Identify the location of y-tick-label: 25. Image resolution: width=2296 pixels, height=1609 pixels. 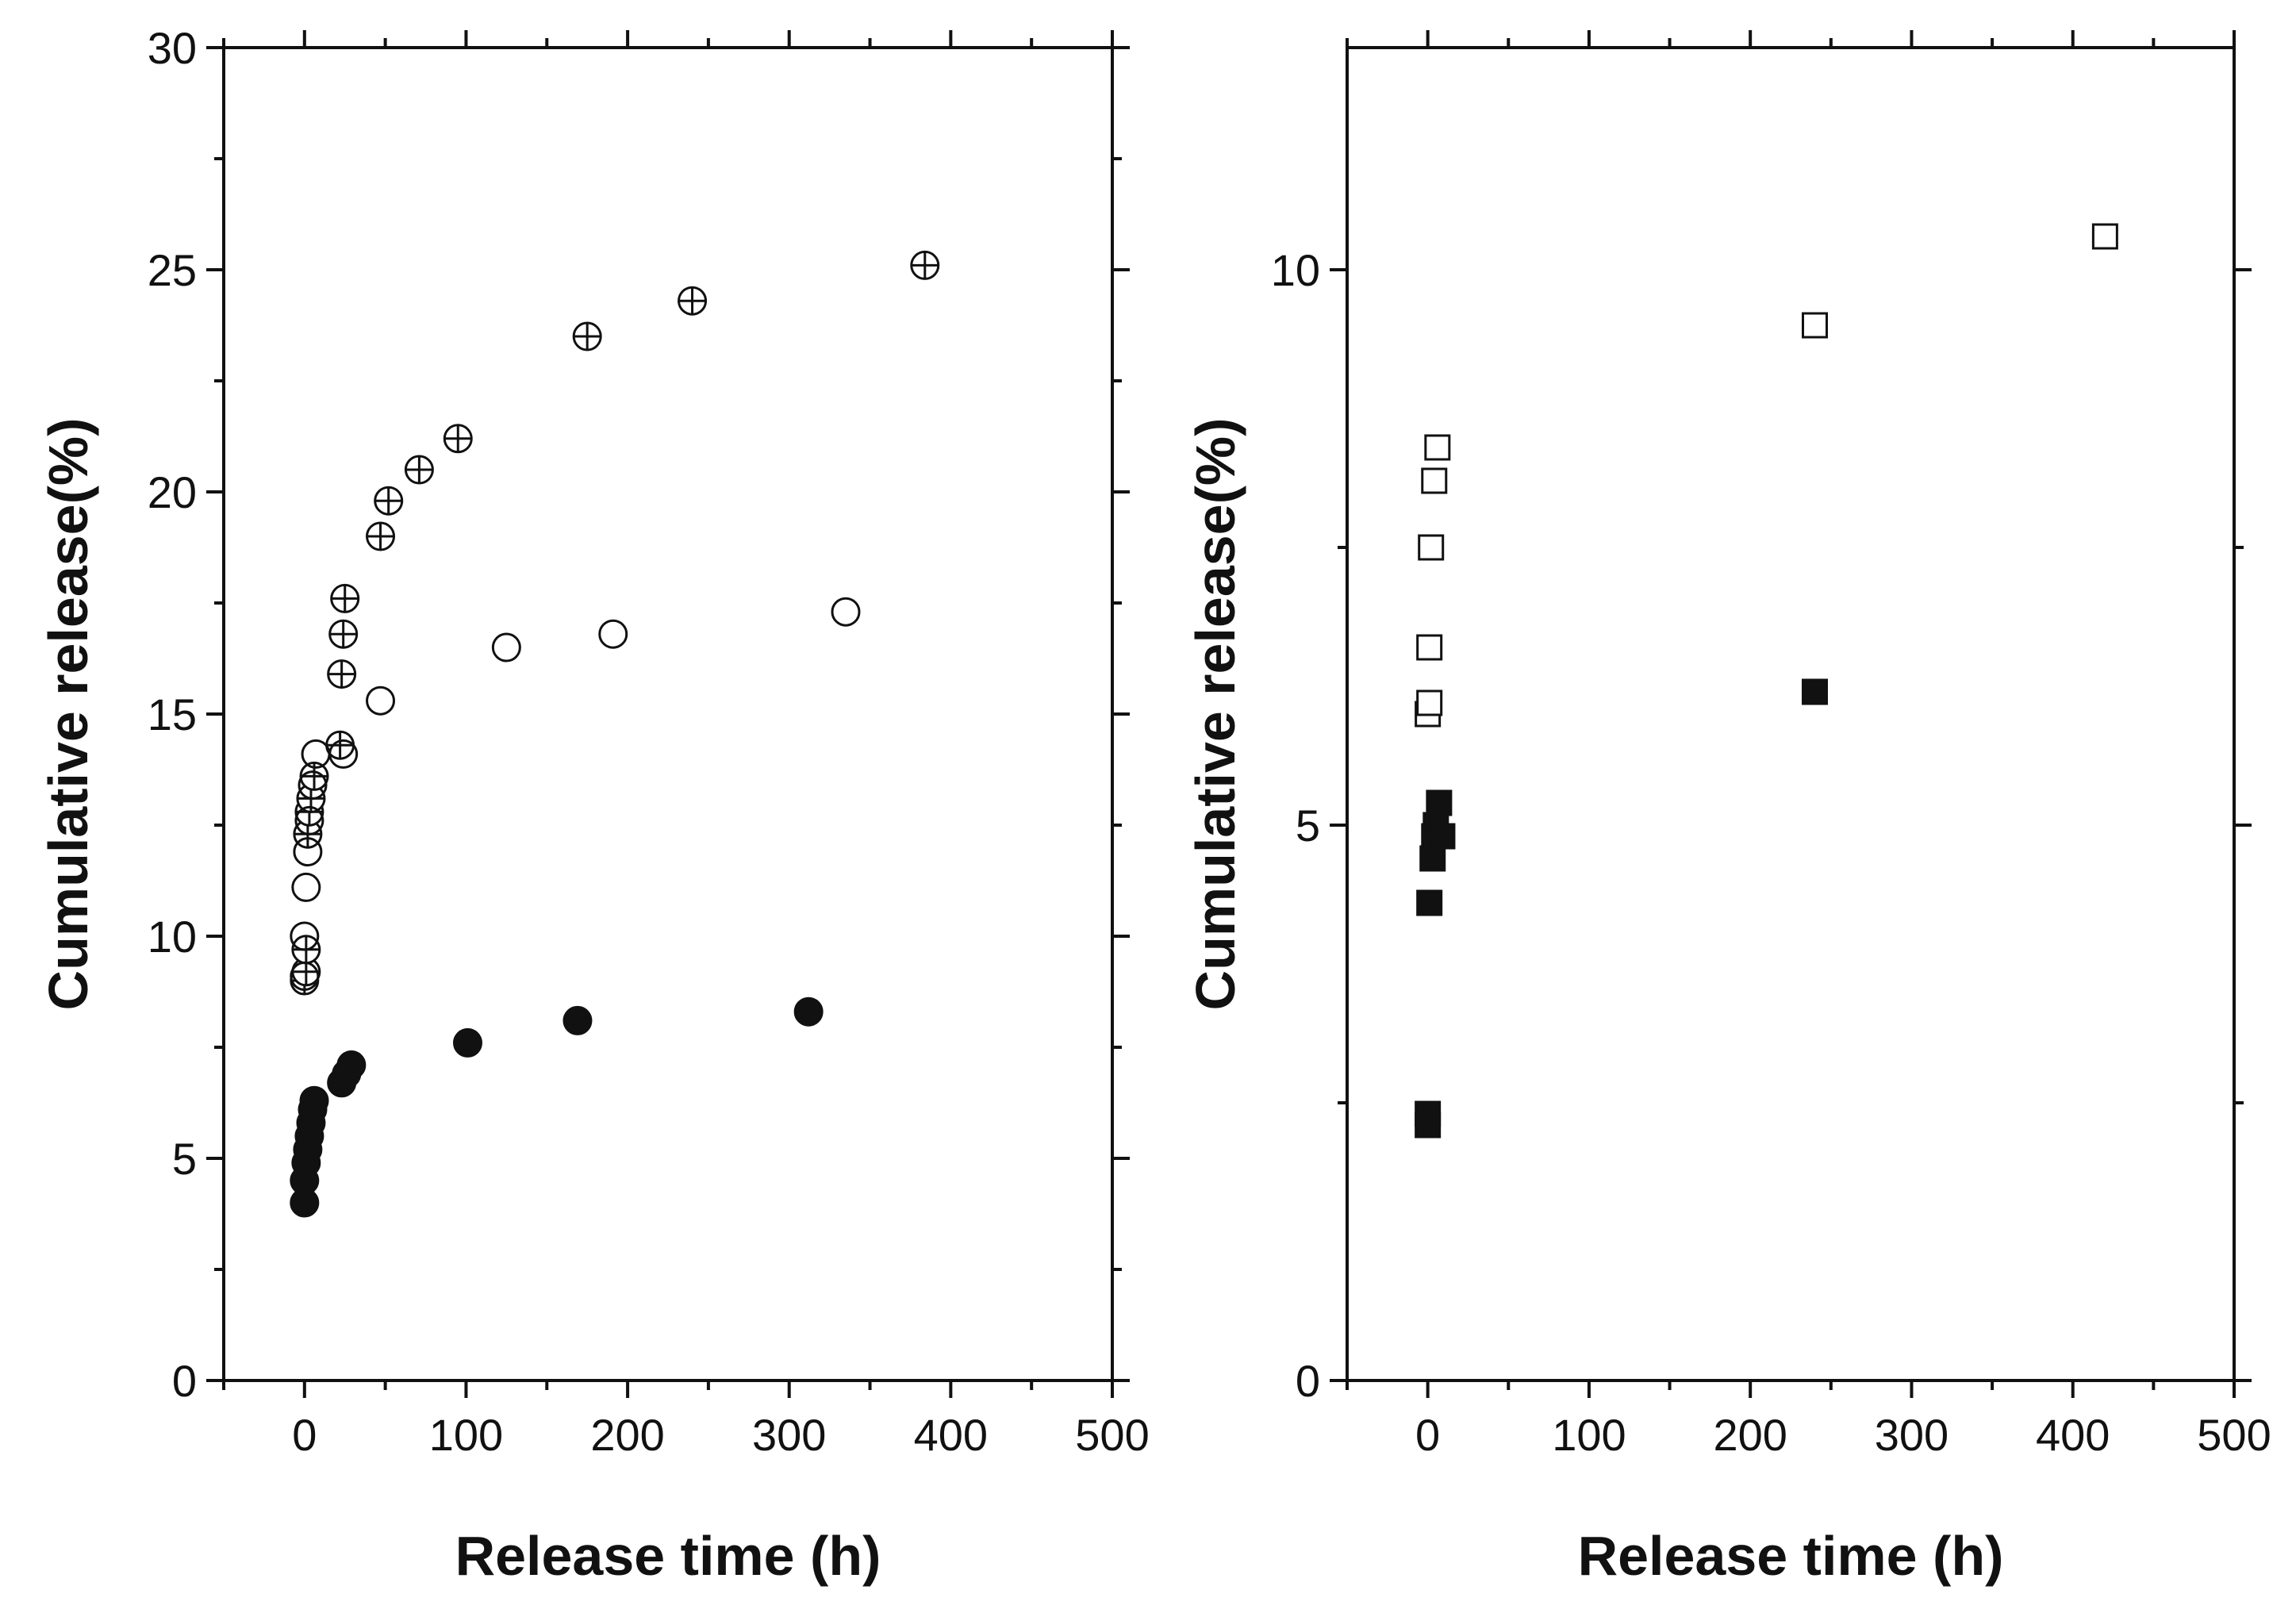
(172, 270).